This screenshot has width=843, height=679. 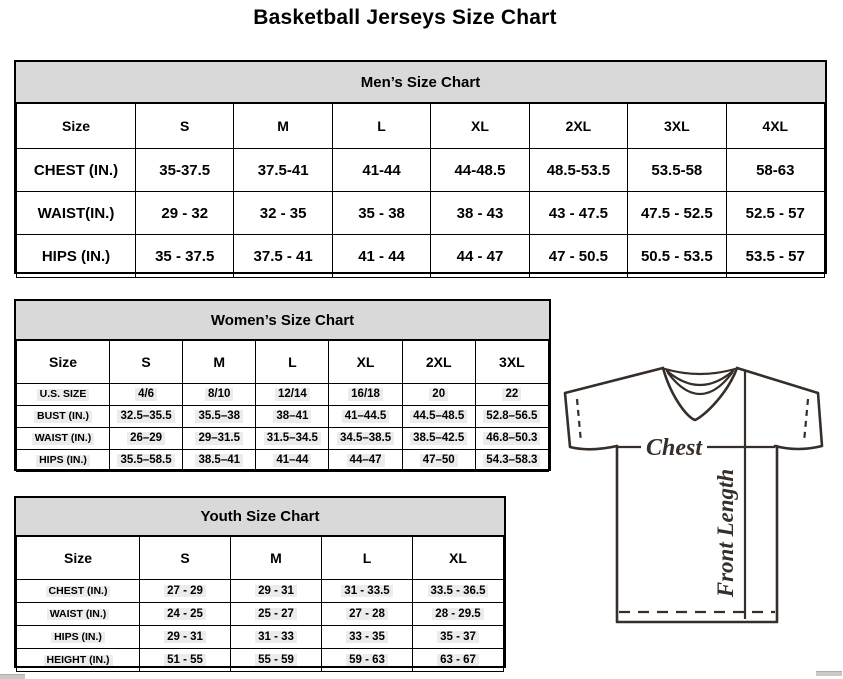 What do you see at coordinates (480, 170) in the screenshot?
I see `size-value-cell: 44-48.5` at bounding box center [480, 170].